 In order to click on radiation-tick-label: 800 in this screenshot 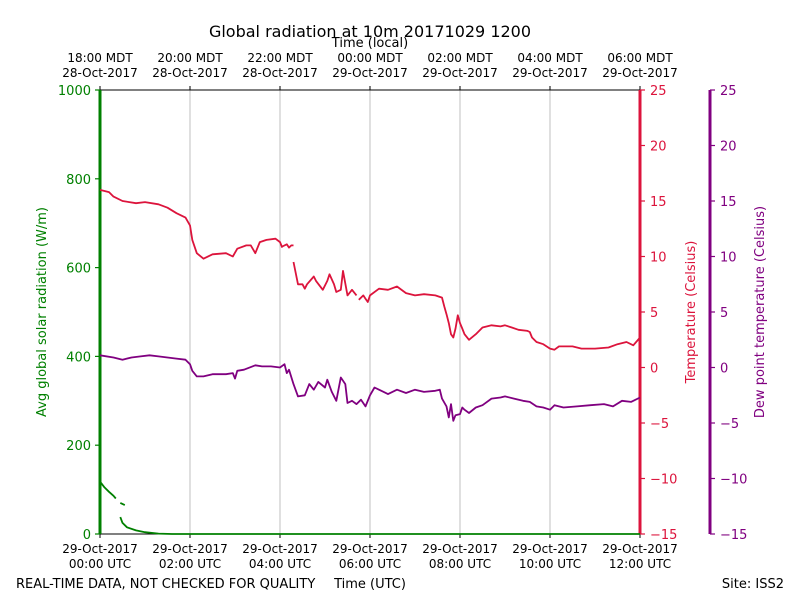, I will do `click(78, 180)`.